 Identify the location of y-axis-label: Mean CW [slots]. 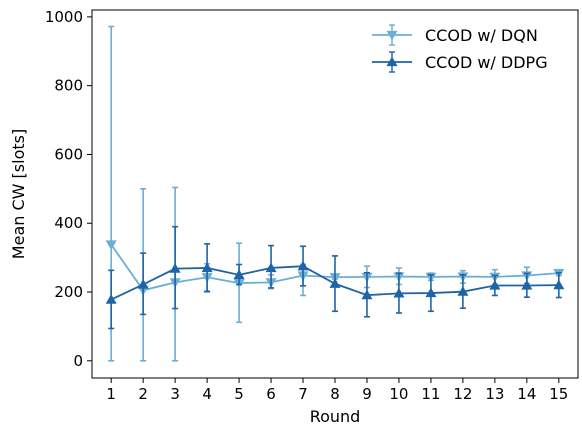
(18, 194).